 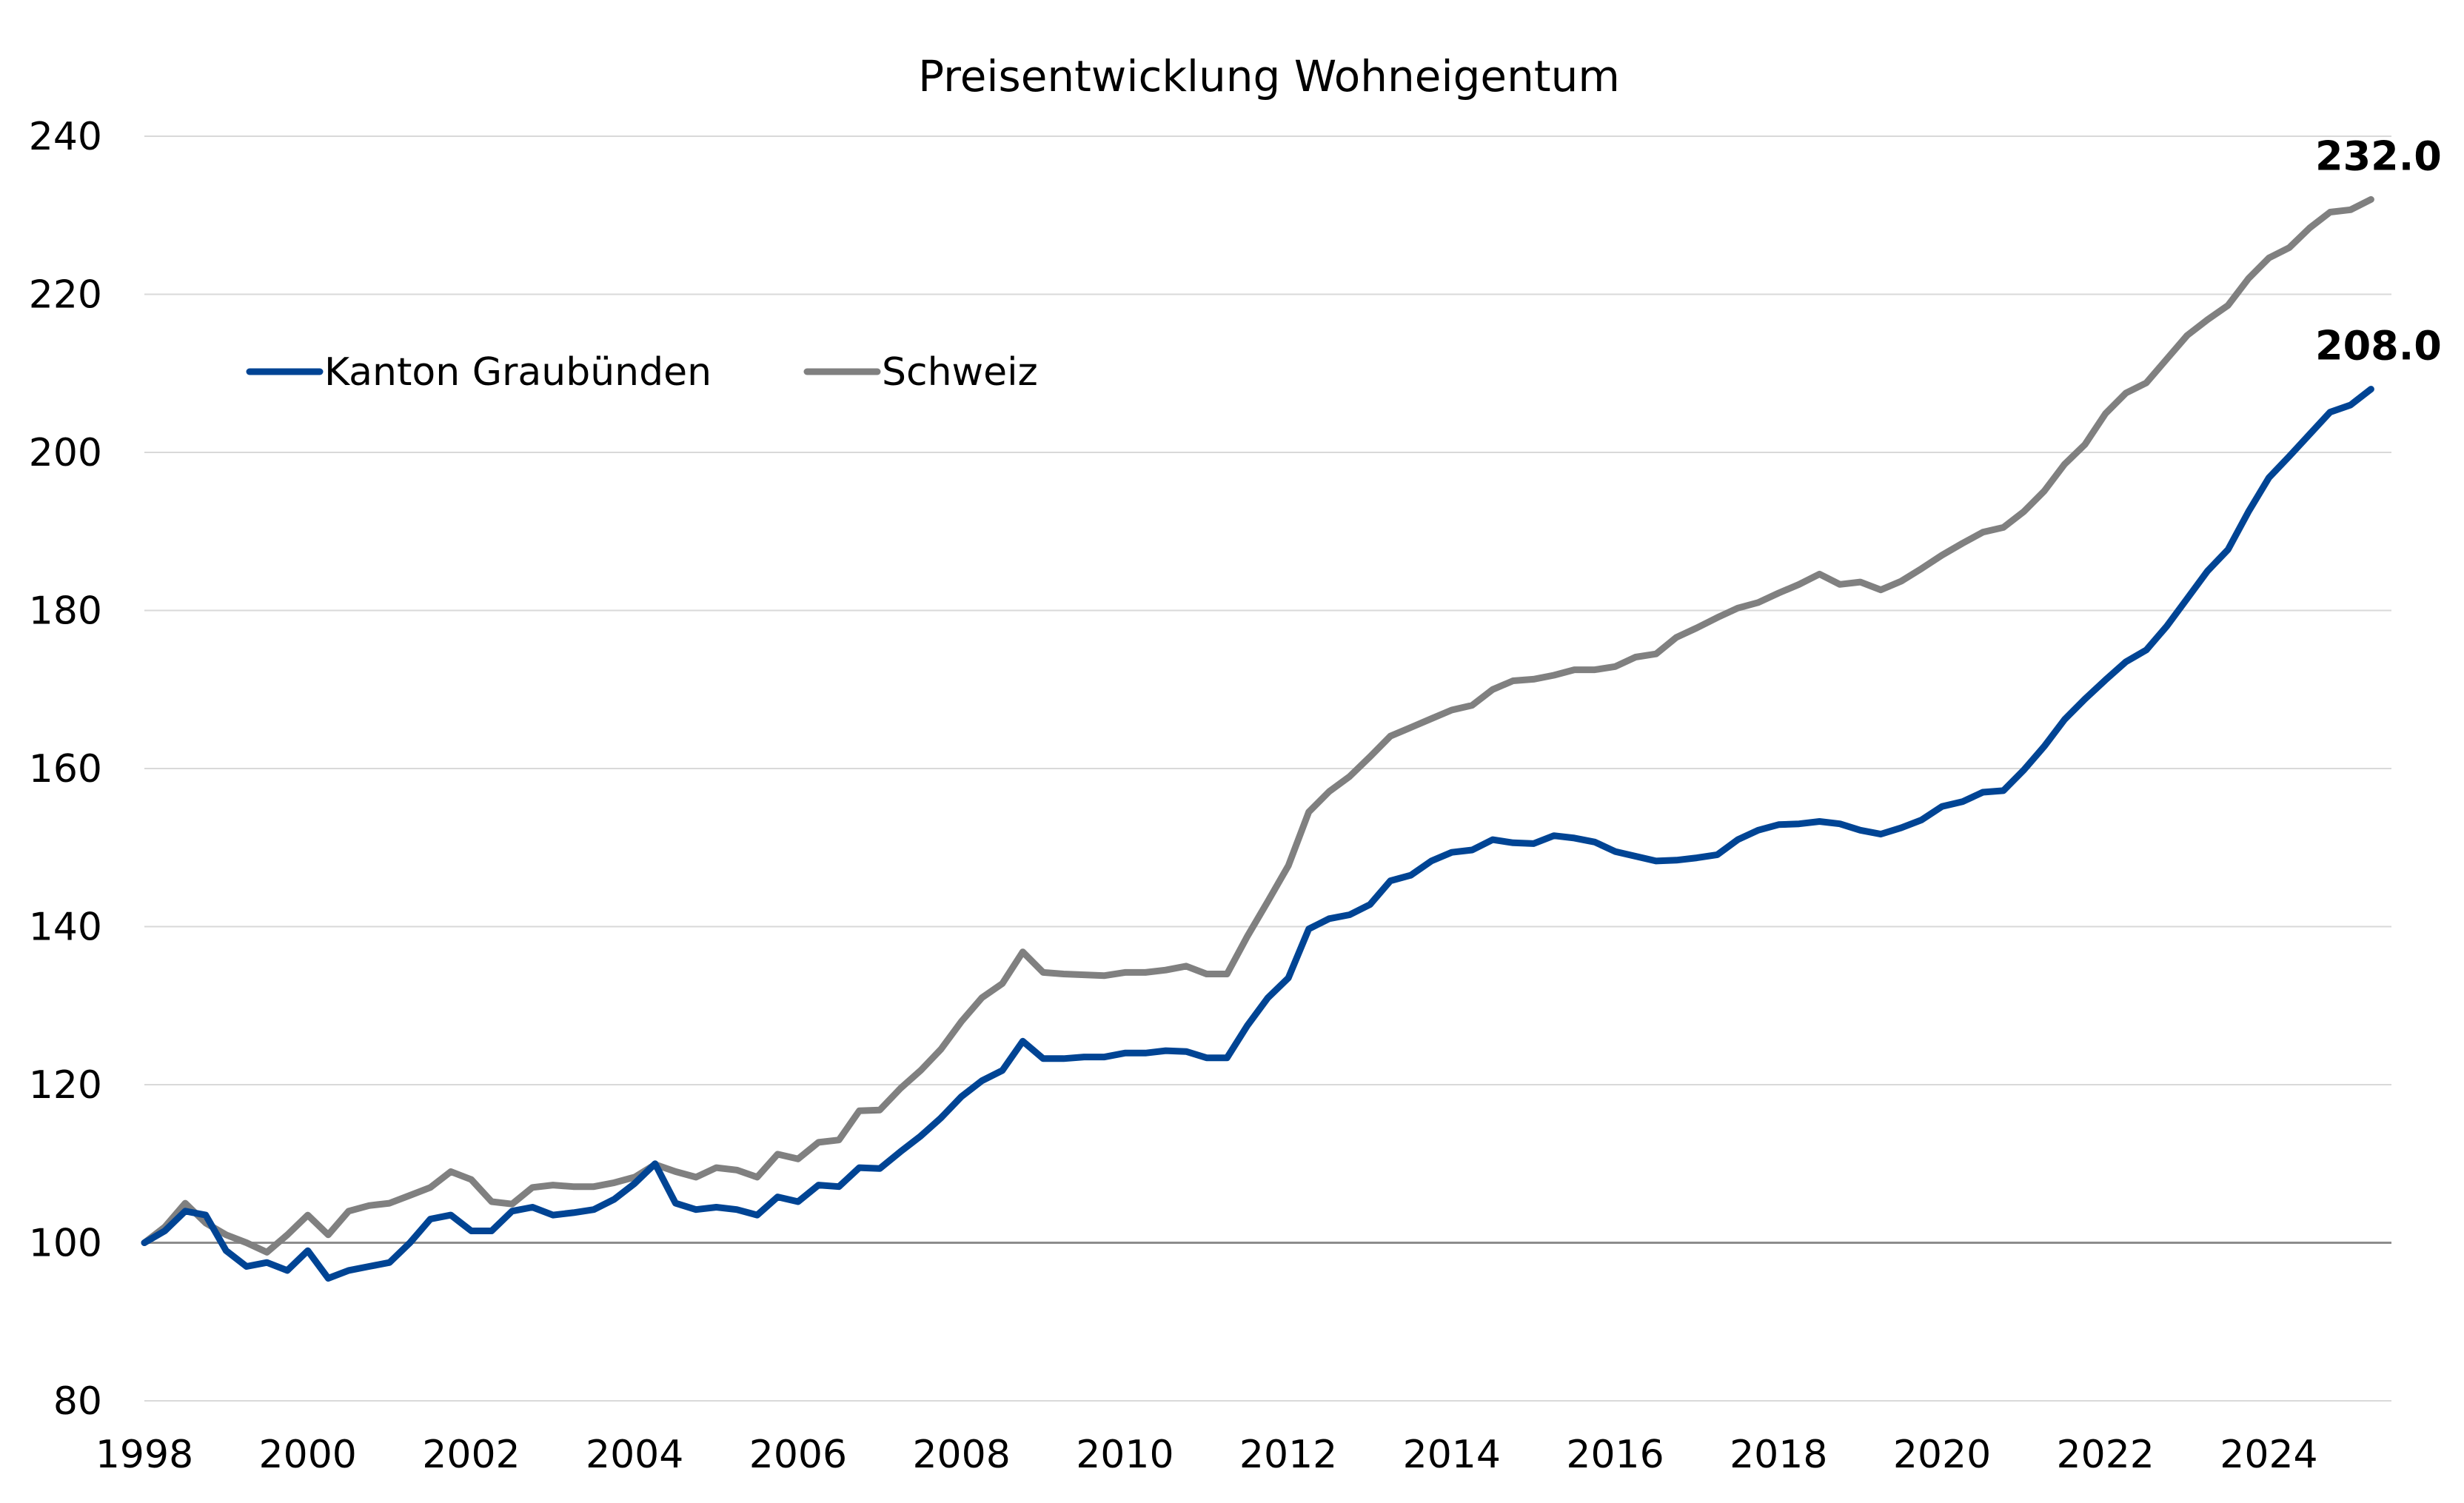 What do you see at coordinates (635, 1455) in the screenshot?
I see `x-tick-label: 2004` at bounding box center [635, 1455].